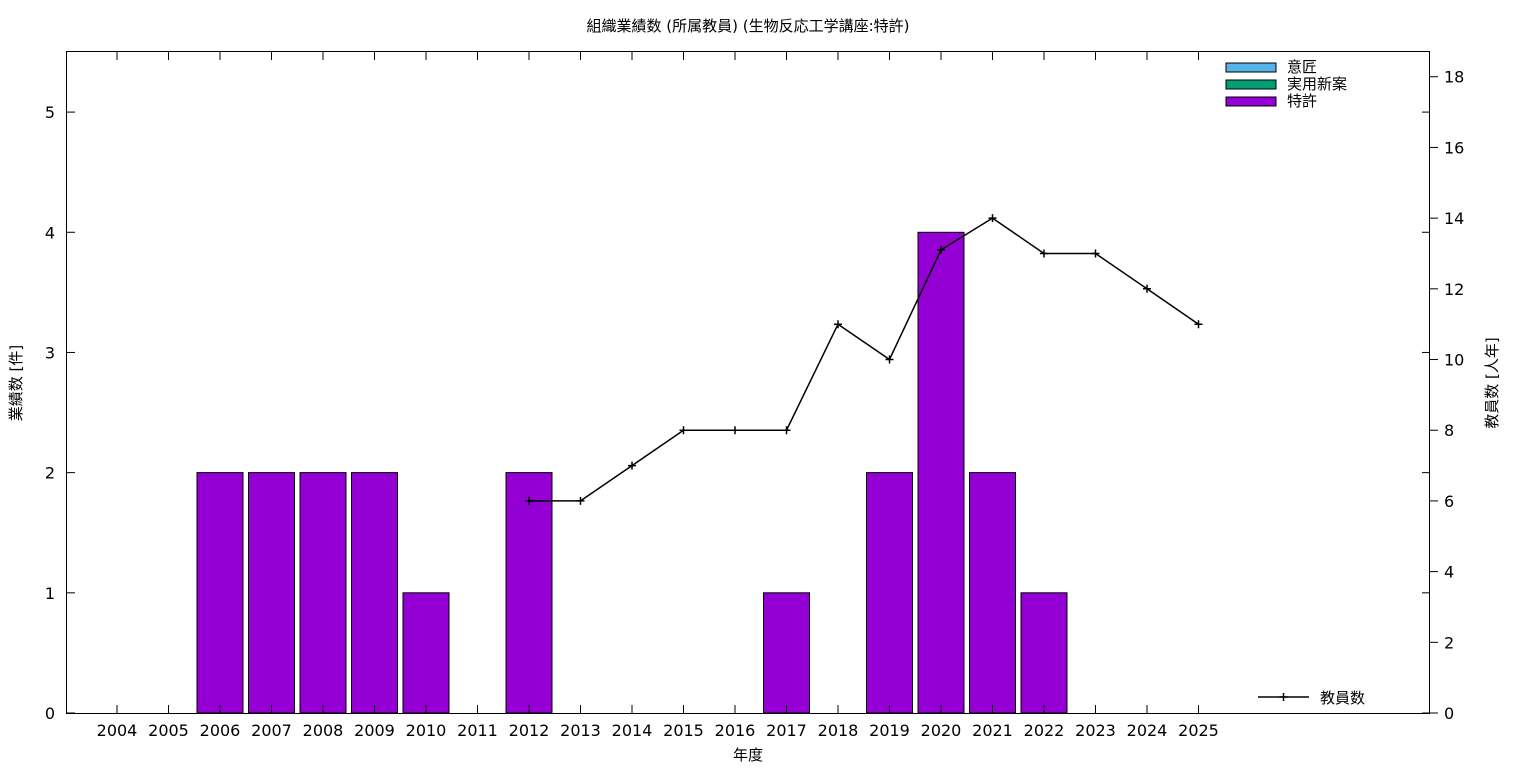 The height and width of the screenshot is (768, 1536). Describe the element at coordinates (1147, 288) in the screenshot. I see `point-2024` at that location.